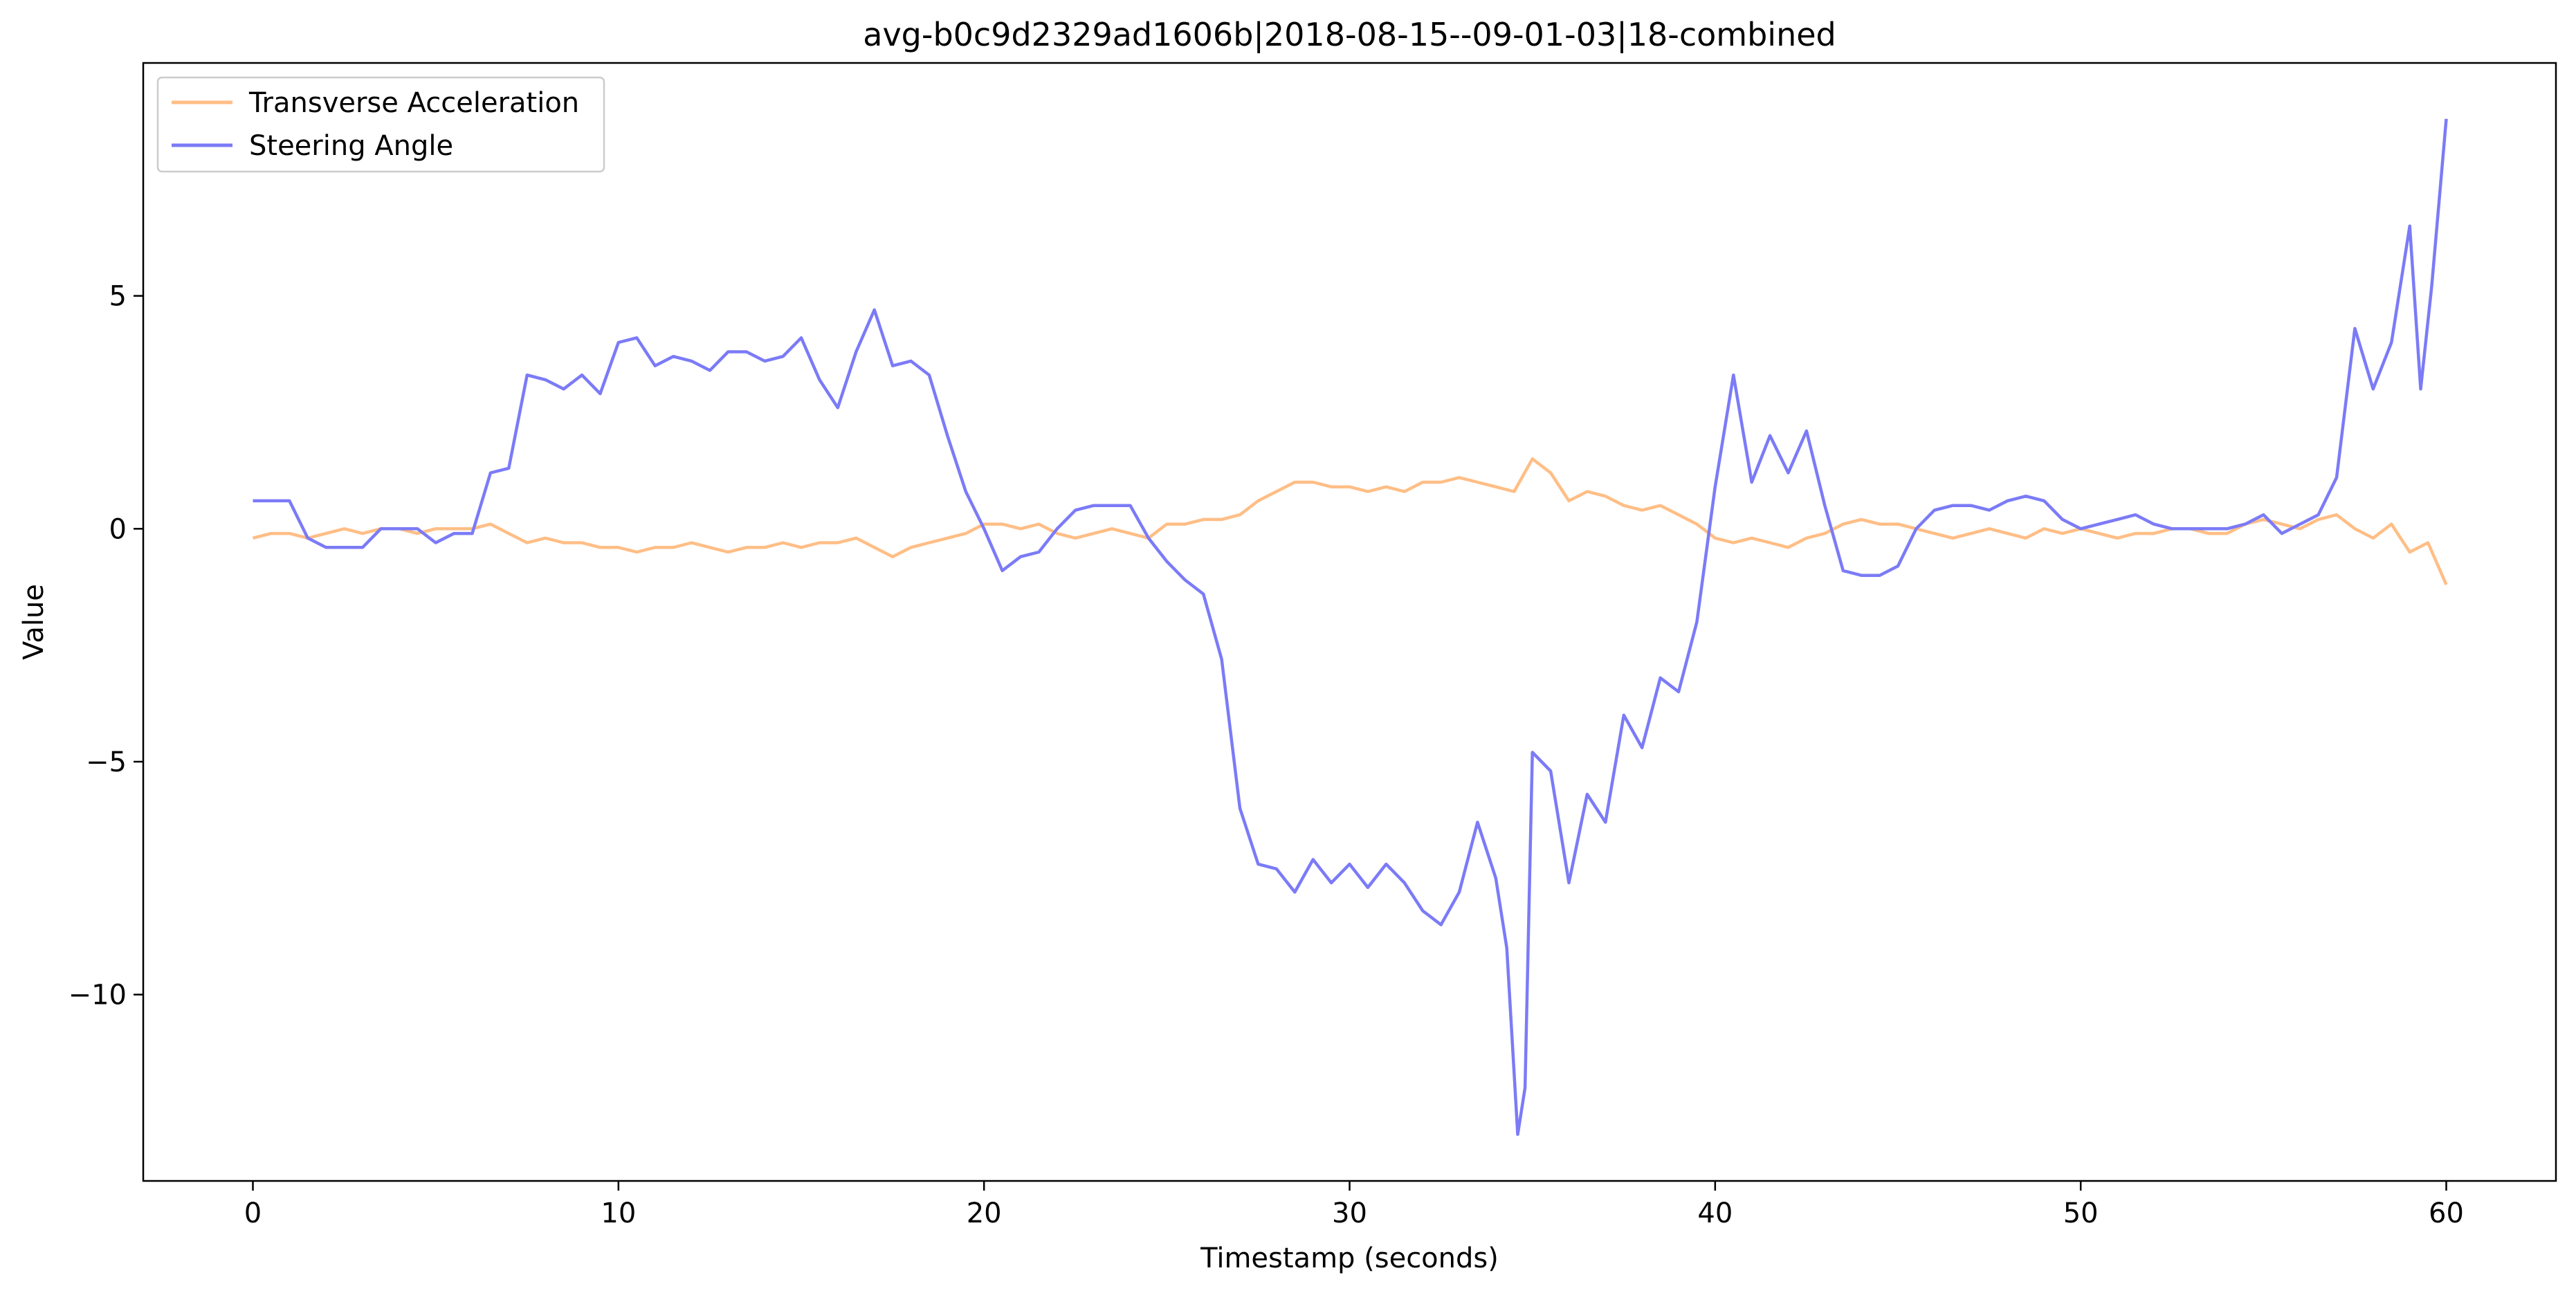 The width and height of the screenshot is (2576, 1293). I want to click on legend: Transverse Acceleration Steering Angle, so click(380, 124).